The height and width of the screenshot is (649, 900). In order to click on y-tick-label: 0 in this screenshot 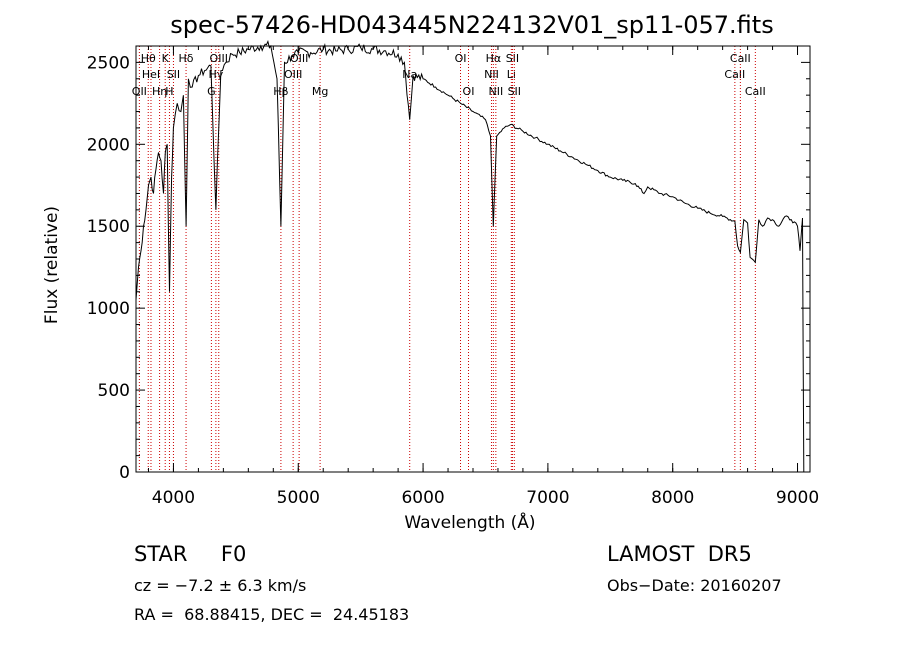, I will do `click(124, 473)`.